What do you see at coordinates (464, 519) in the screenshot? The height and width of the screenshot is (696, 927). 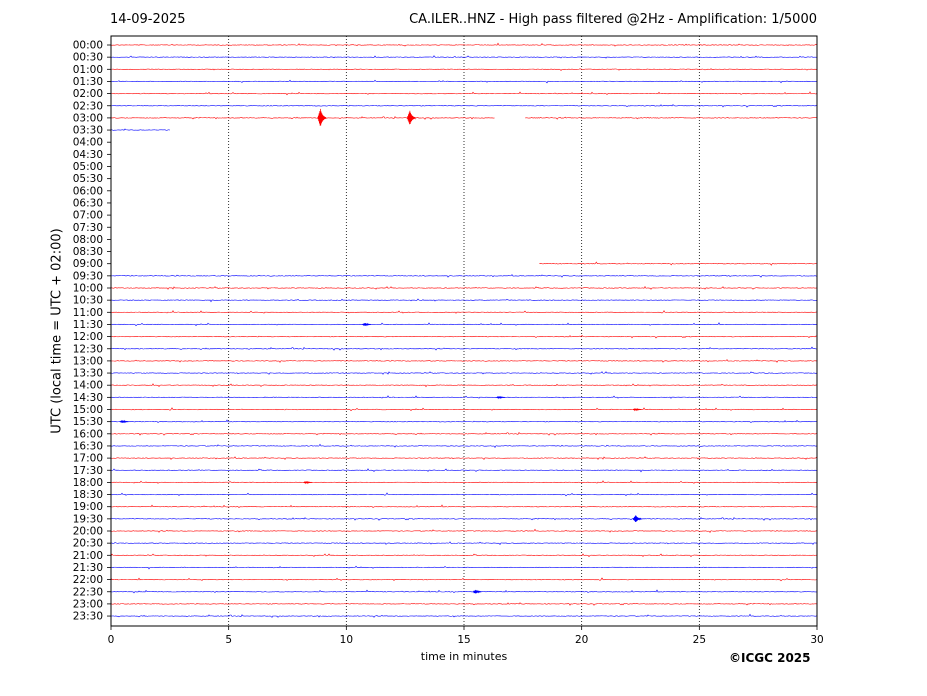 I see `trace-1930` at bounding box center [464, 519].